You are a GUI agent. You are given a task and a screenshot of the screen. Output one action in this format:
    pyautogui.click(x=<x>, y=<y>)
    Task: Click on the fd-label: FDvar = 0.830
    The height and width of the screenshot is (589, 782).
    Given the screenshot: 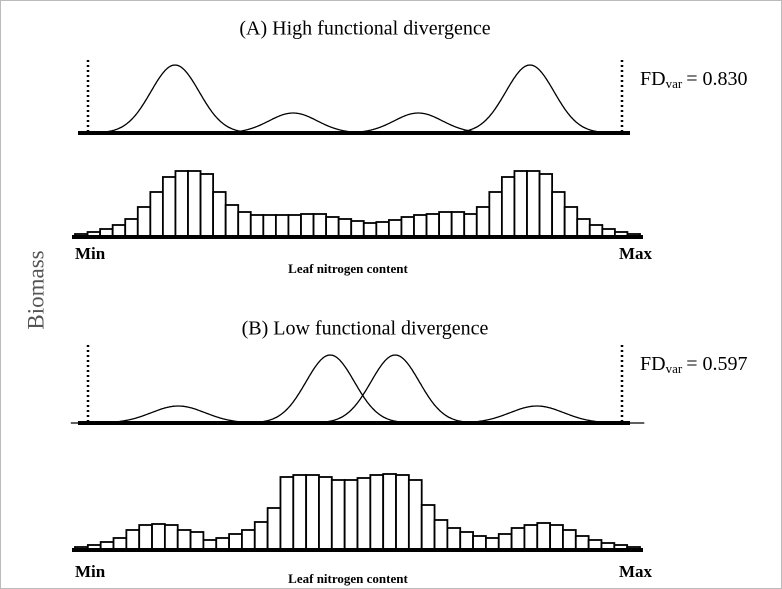 What is the action you would take?
    pyautogui.click(x=693, y=79)
    